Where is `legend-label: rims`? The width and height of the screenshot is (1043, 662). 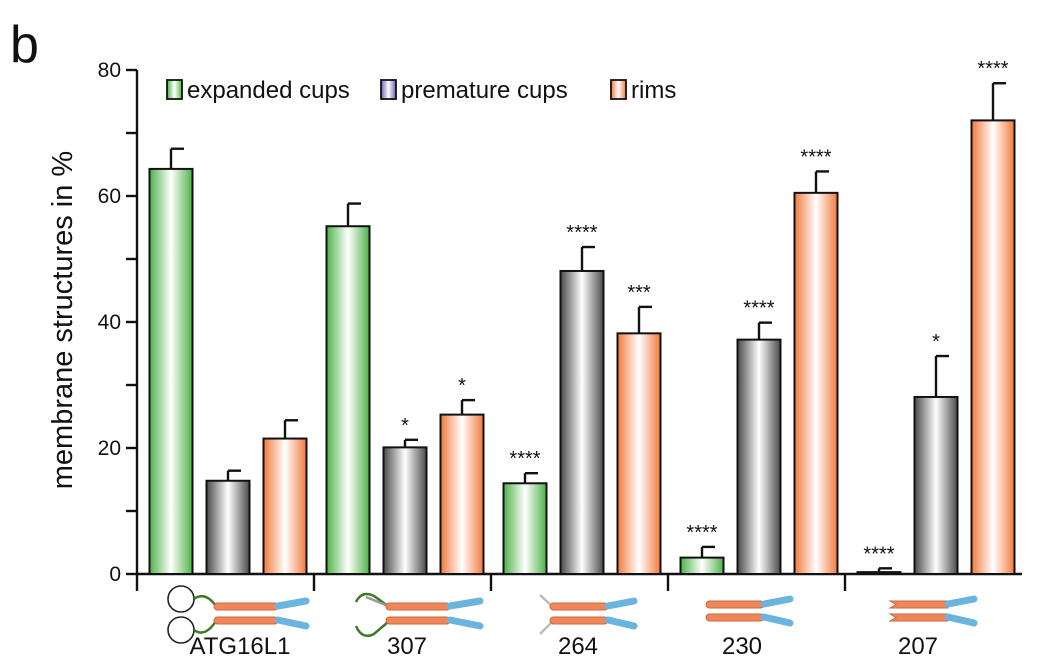 legend-label: rims is located at coordinates (653, 90).